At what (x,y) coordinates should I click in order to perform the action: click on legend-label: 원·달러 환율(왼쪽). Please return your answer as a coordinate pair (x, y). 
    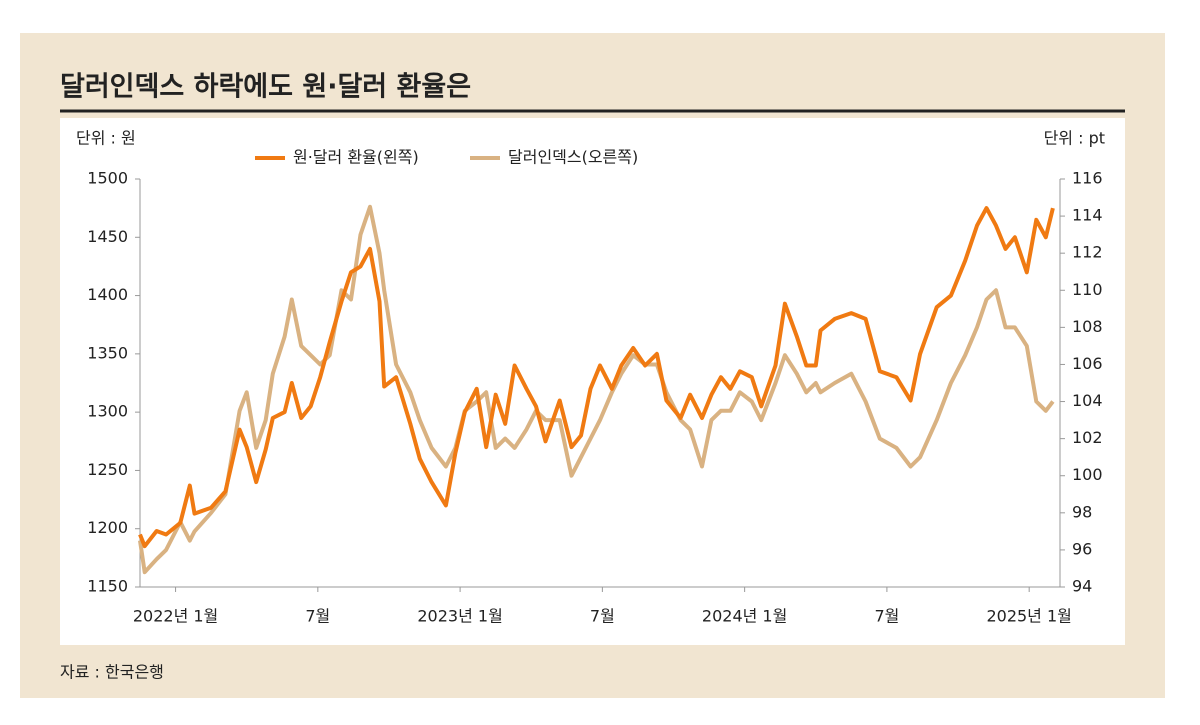
    Looking at the image, I should click on (356, 157).